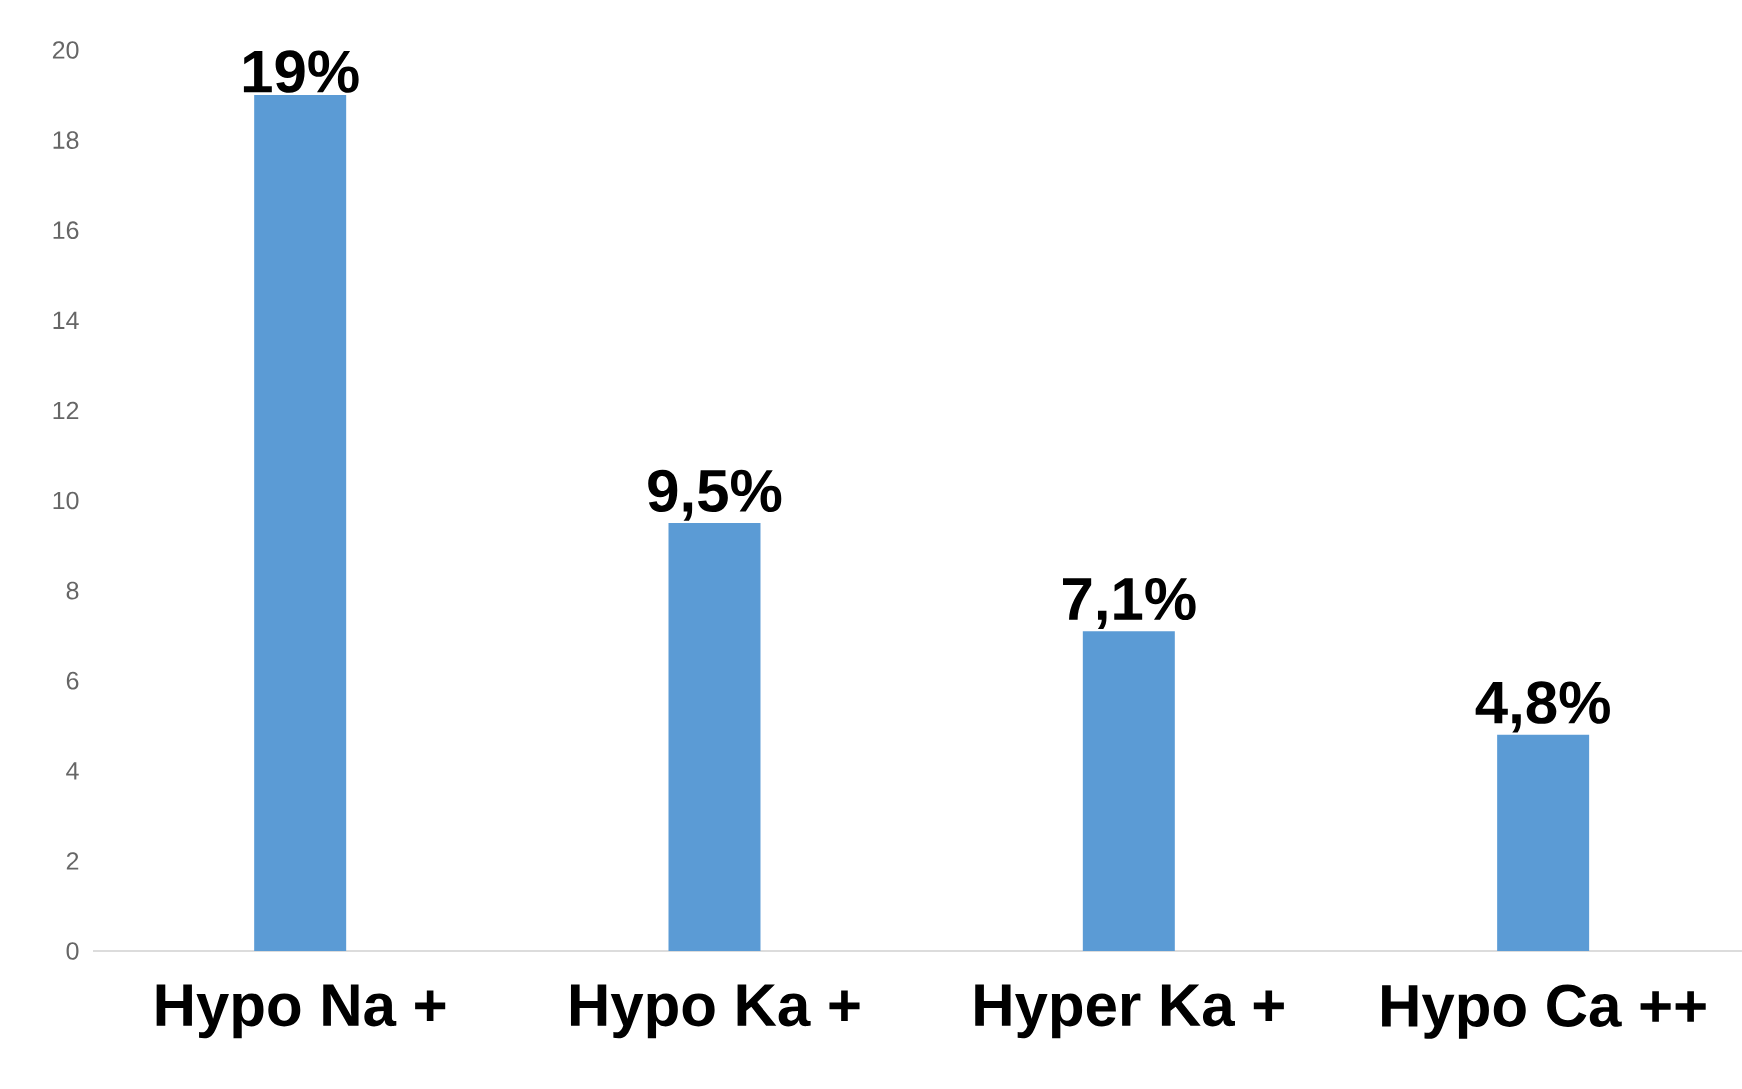 This screenshot has width=1742, height=1089. What do you see at coordinates (72, 771) in the screenshot?
I see `y-tick-label: 4` at bounding box center [72, 771].